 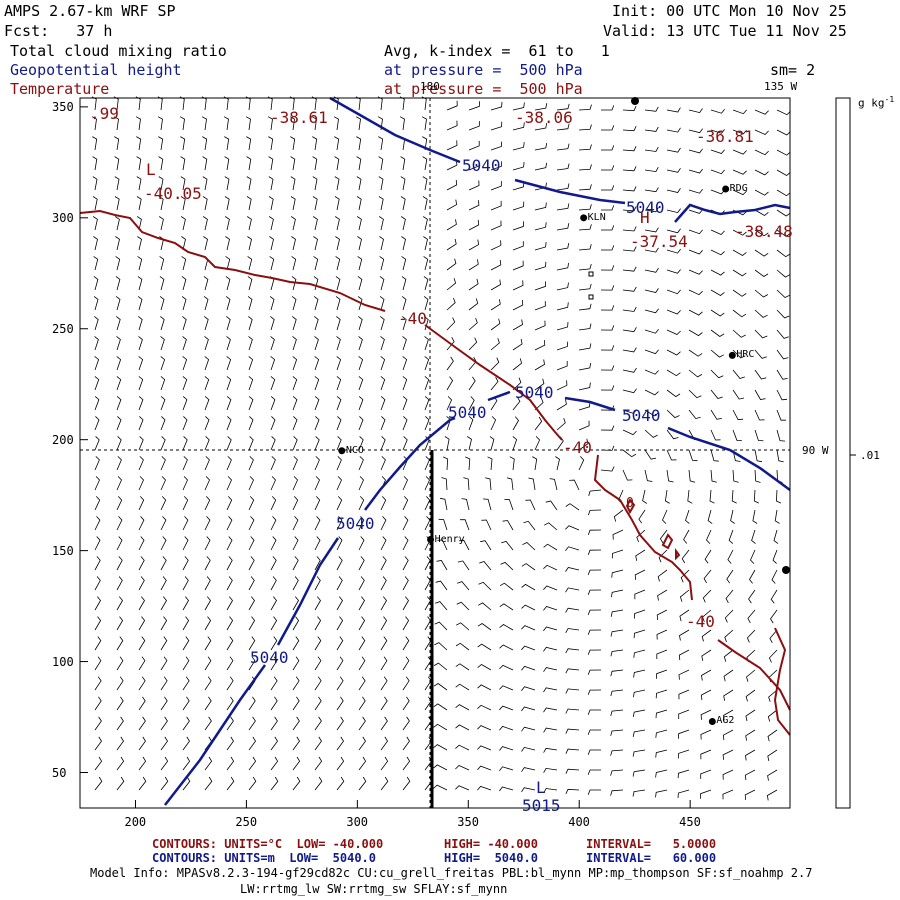 I want to click on init-time: Init: 00 UTC Mon 10 Nov 25, so click(x=729, y=11).